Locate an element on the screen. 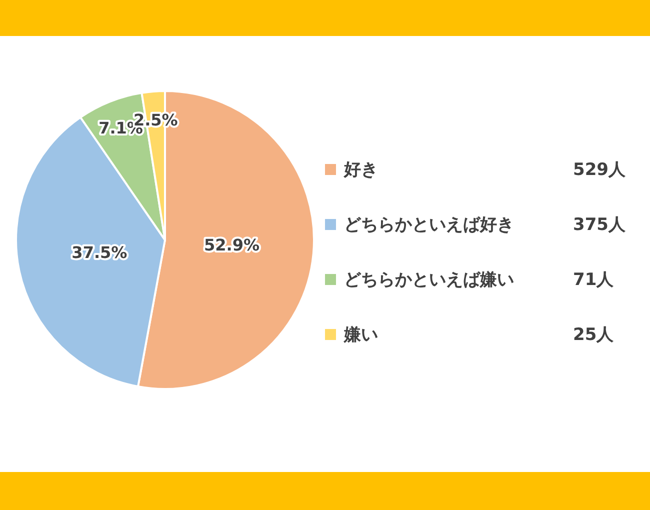  legend-label: どちらかといえば好き is located at coordinates (429, 225).